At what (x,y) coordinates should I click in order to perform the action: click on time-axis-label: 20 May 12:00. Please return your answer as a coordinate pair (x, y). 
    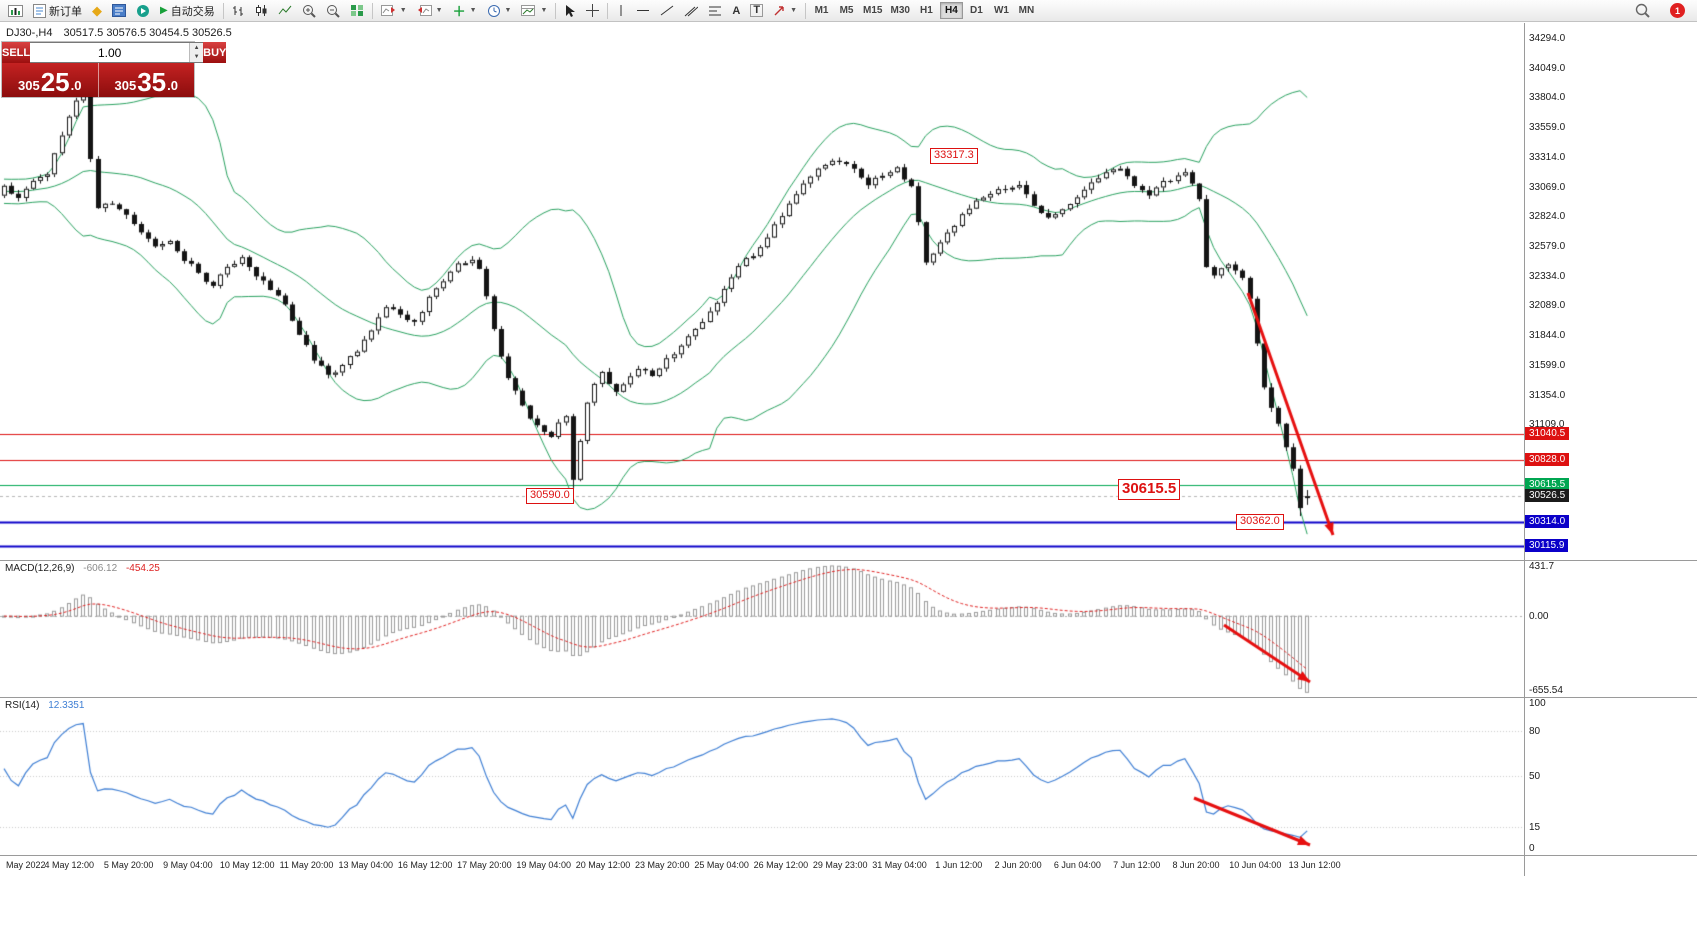
    Looking at the image, I should click on (603, 865).